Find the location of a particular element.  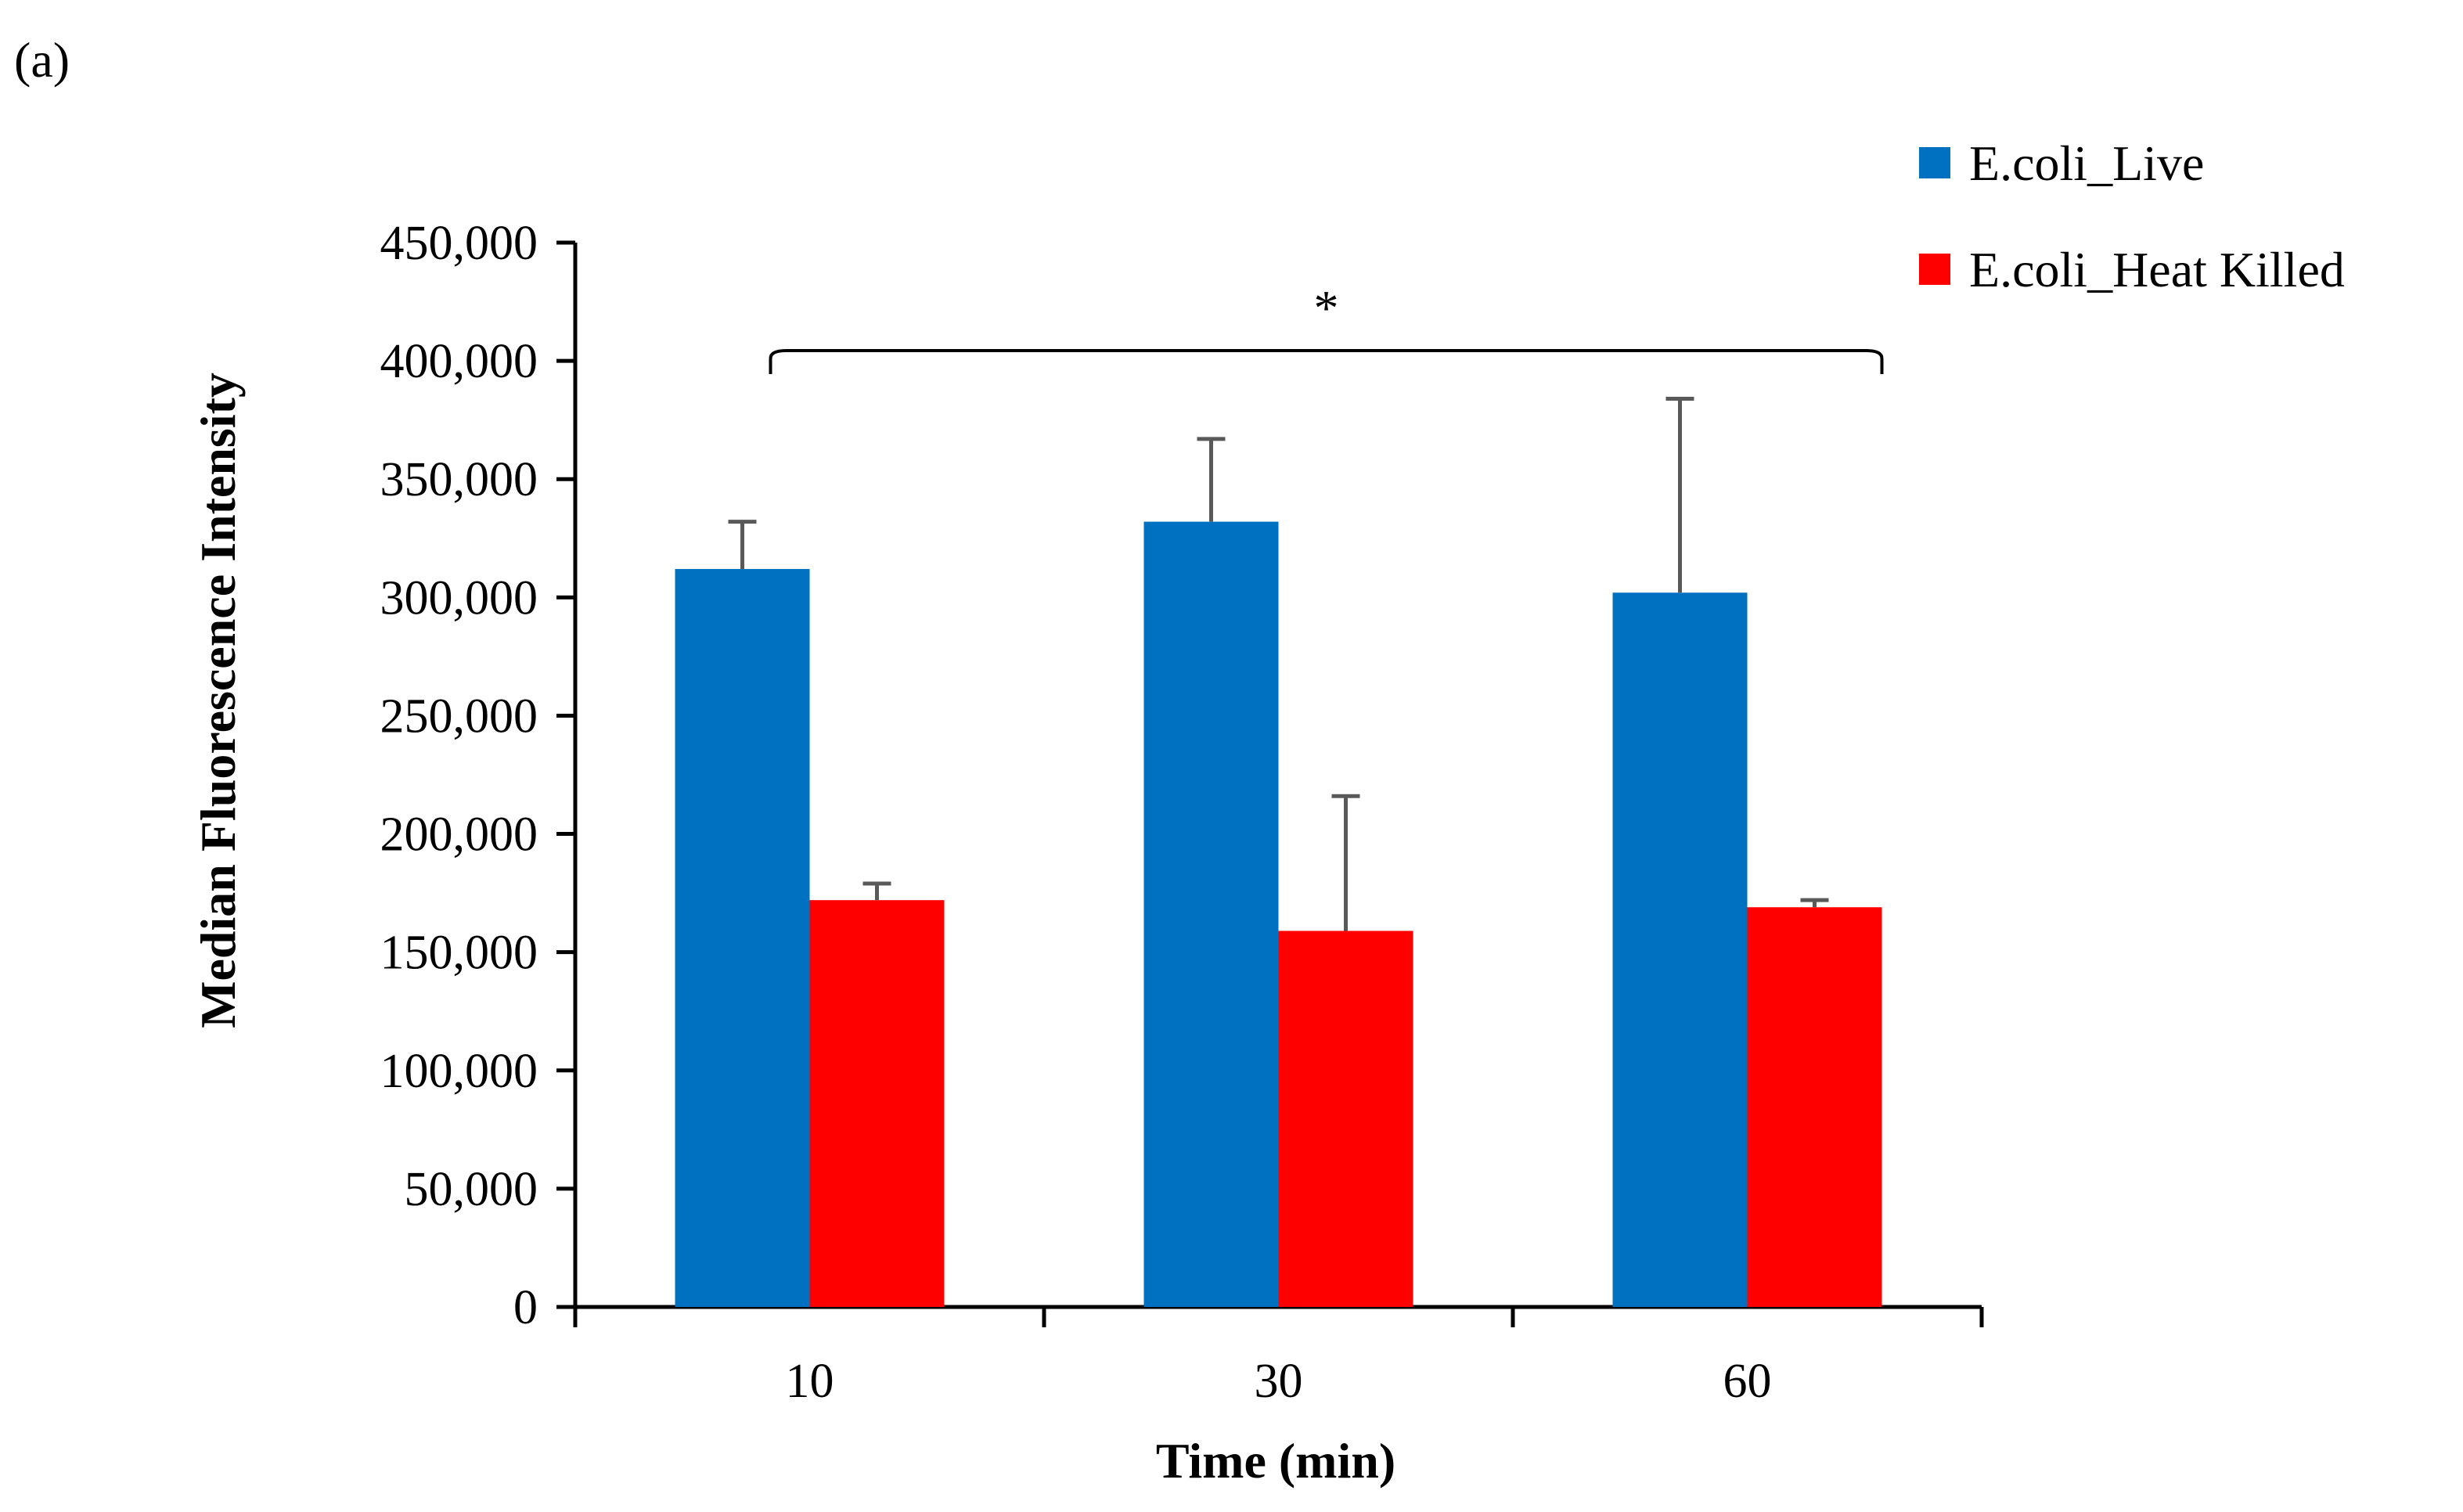

significance-annotation: * is located at coordinates (1326, 327).